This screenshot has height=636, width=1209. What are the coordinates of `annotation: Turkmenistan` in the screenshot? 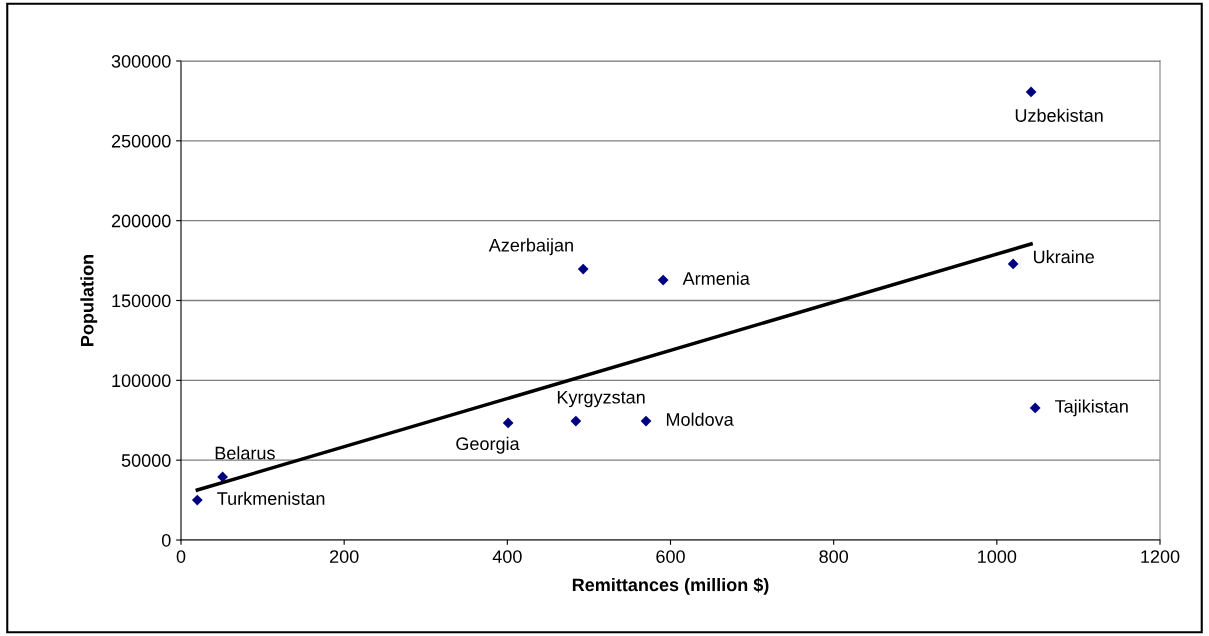 It's located at (271, 498).